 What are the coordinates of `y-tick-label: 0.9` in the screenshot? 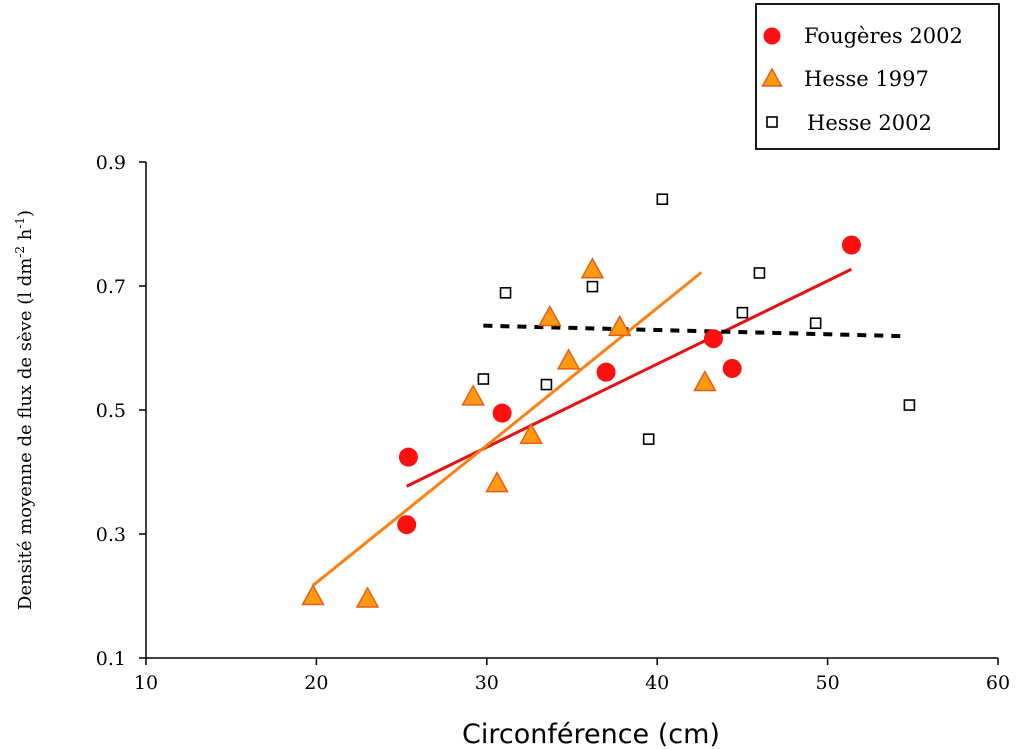 It's located at (111, 163).